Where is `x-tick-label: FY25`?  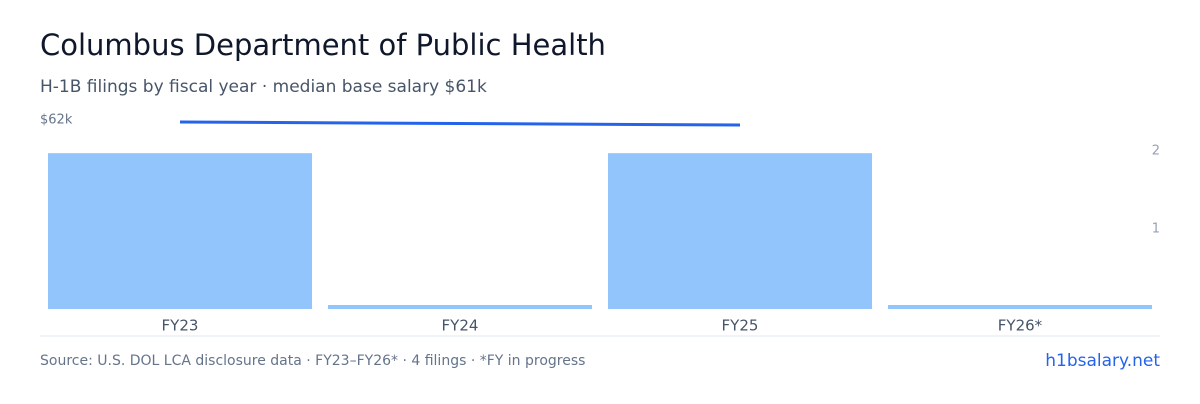
x-tick-label: FY25 is located at coordinates (740, 326).